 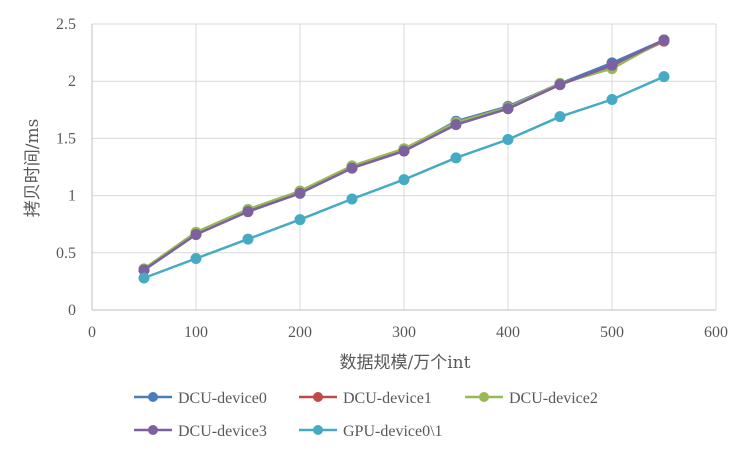 I want to click on x-tick-labels: 0 100 200 300 400 500 600, so click(x=408, y=332).